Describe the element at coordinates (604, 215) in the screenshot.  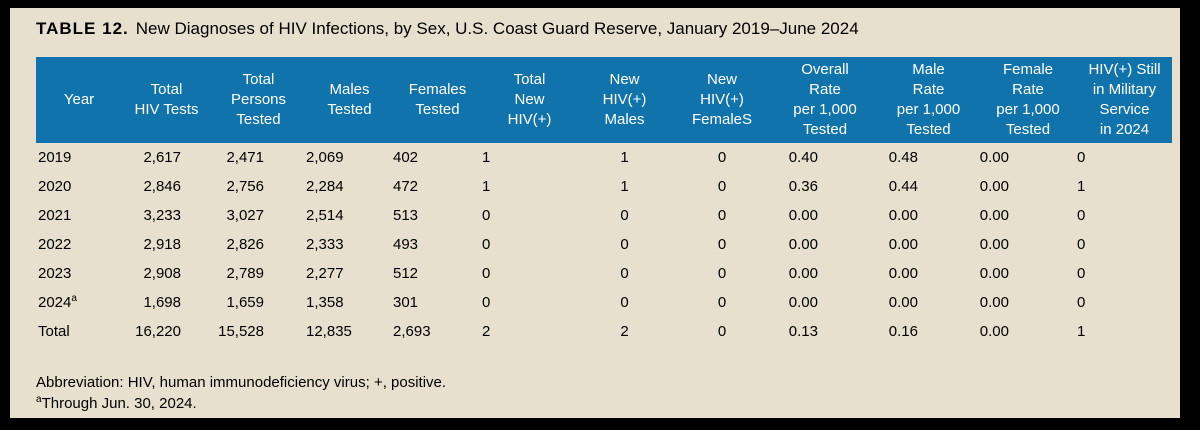
I see `table-row: 2021 3,233 3,027 2,514 513 0 0 0 0.00 0.00 0.00 0` at that location.